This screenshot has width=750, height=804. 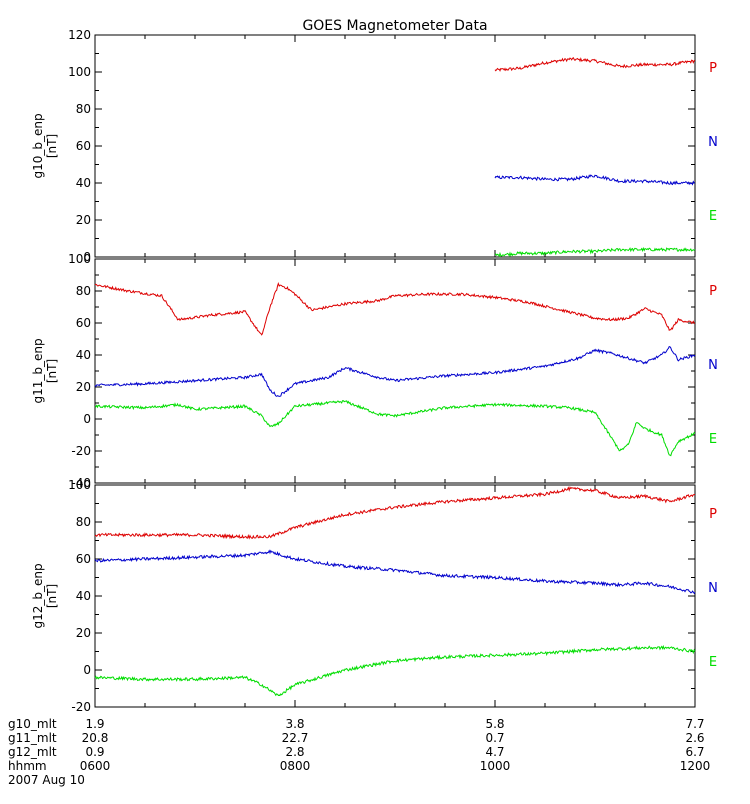 I want to click on y-tick-label: -40, so click(x=81, y=483).